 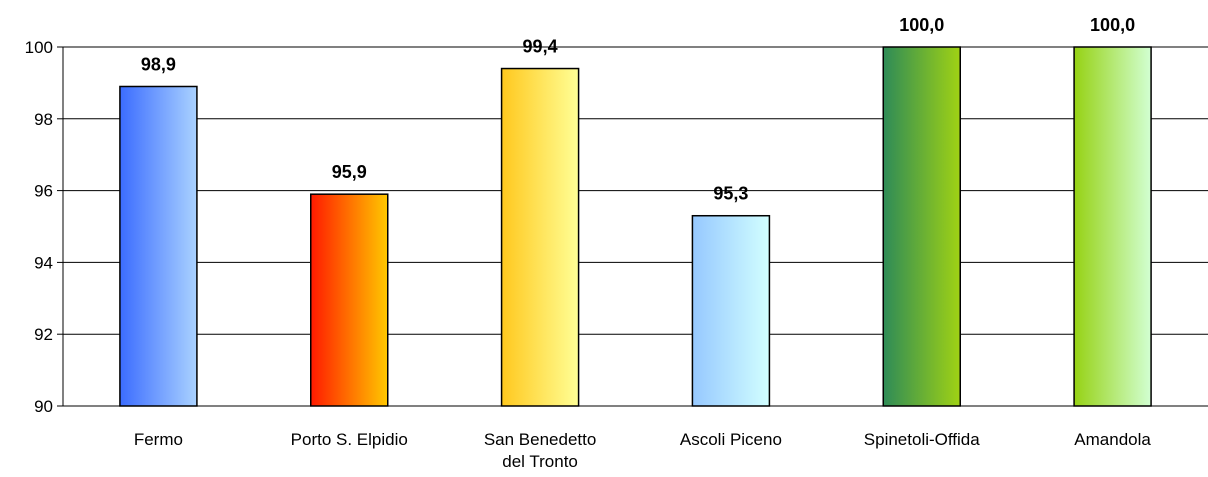 What do you see at coordinates (39, 227) in the screenshot?
I see `y-axis-tick-labels: 90 92 94 96 98 100` at bounding box center [39, 227].